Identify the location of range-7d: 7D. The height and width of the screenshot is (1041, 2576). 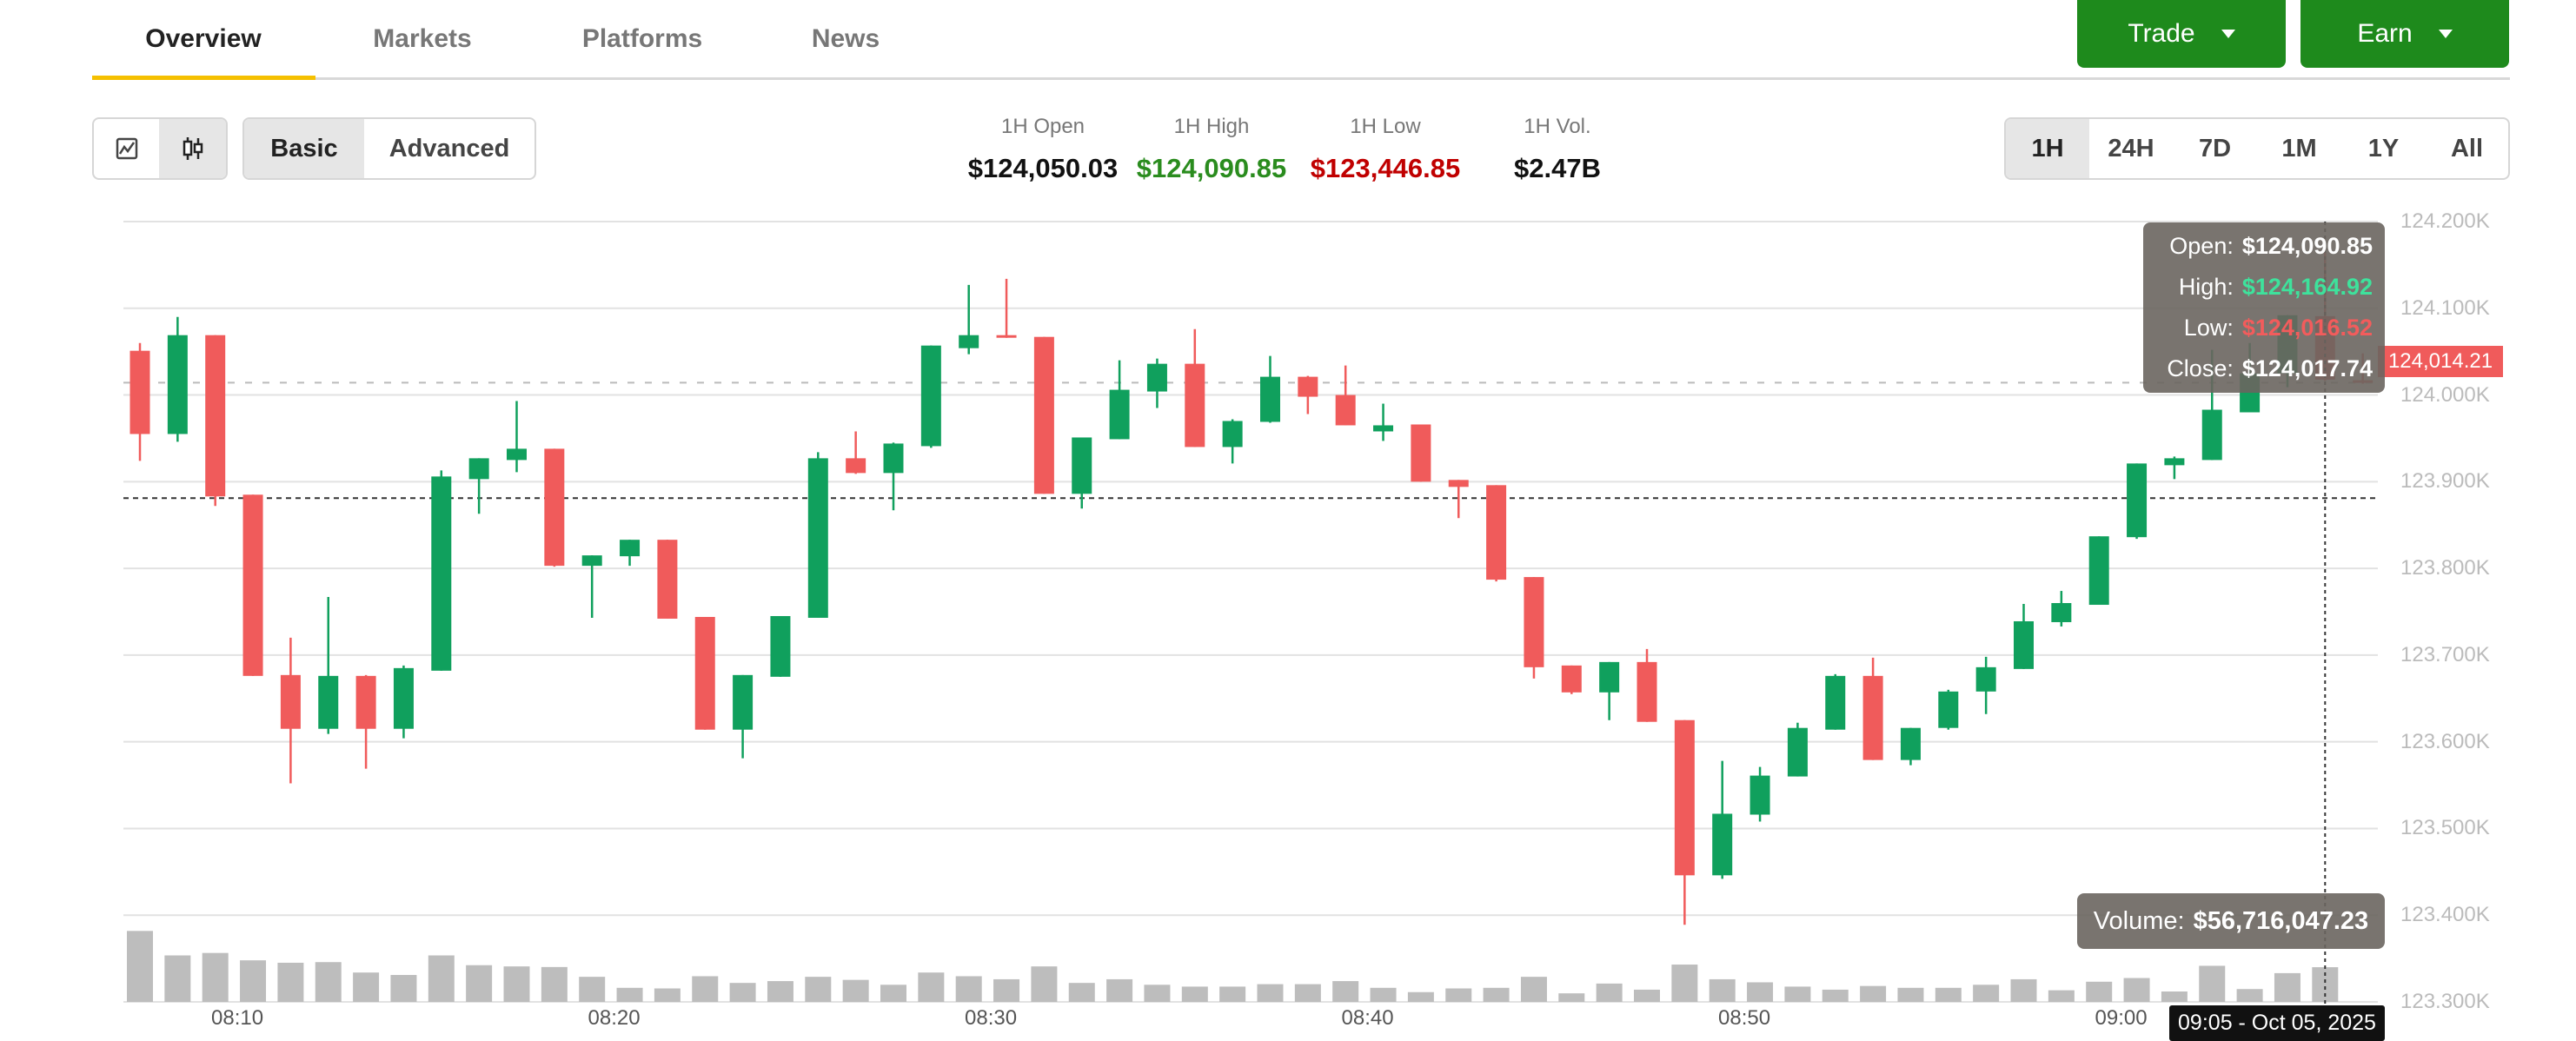
(2215, 148).